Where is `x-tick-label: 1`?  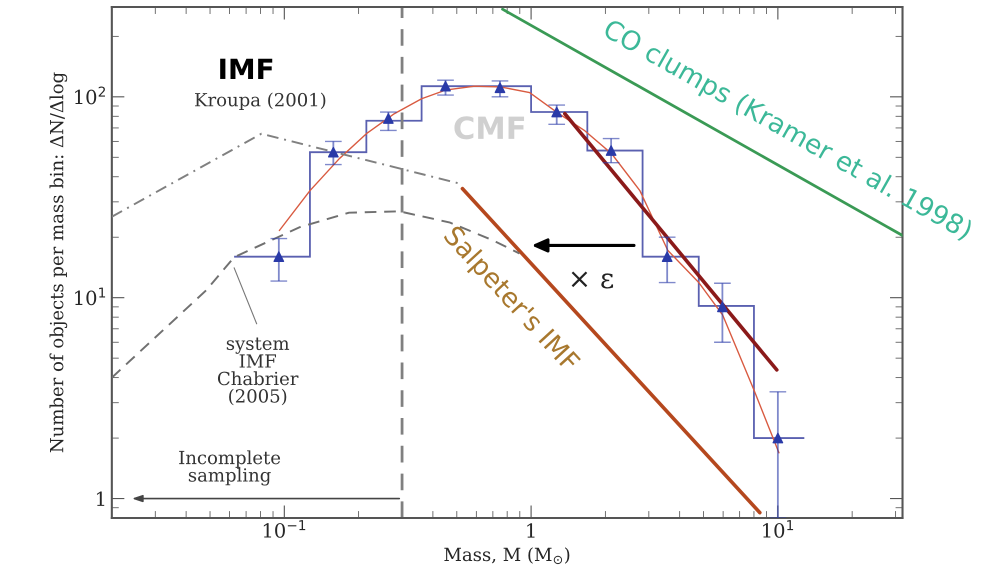
x-tick-label: 1 is located at coordinates (531, 530).